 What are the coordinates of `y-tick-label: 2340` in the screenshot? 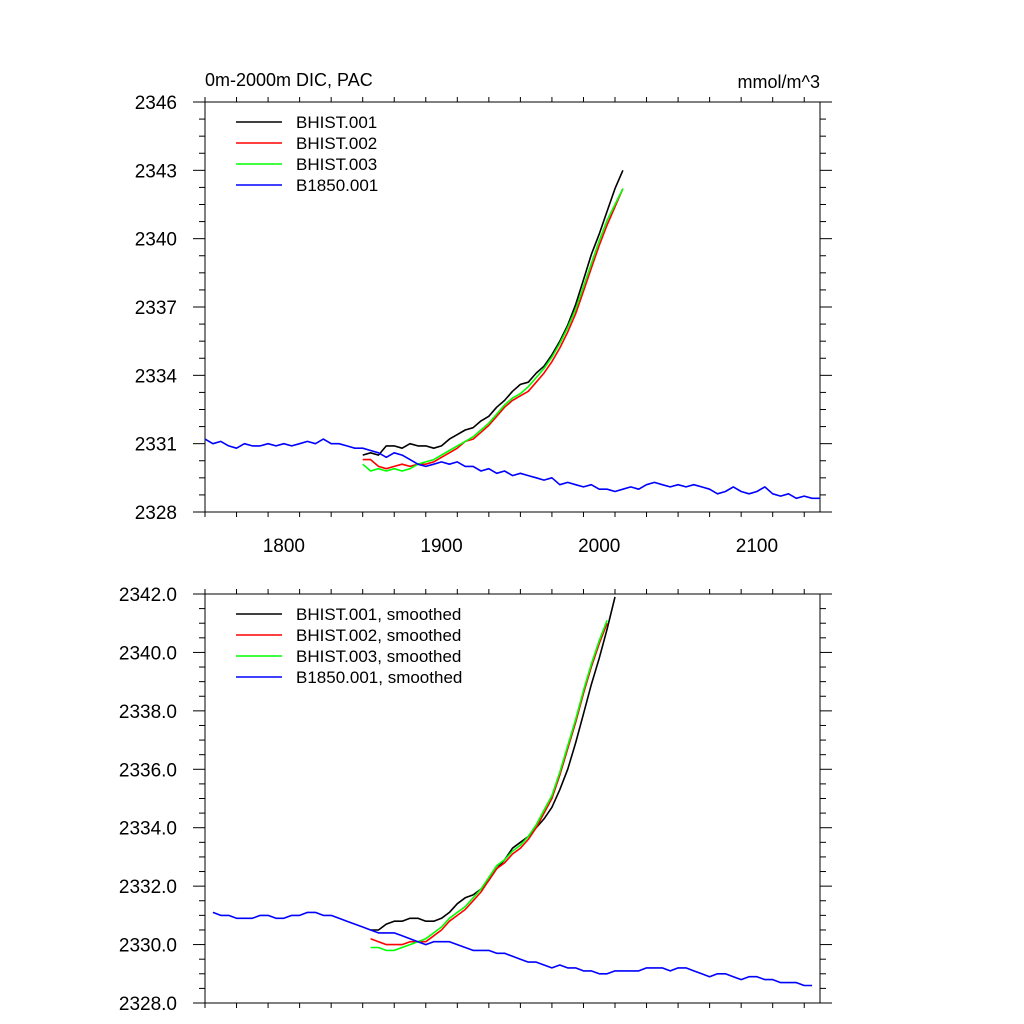 It's located at (156, 240).